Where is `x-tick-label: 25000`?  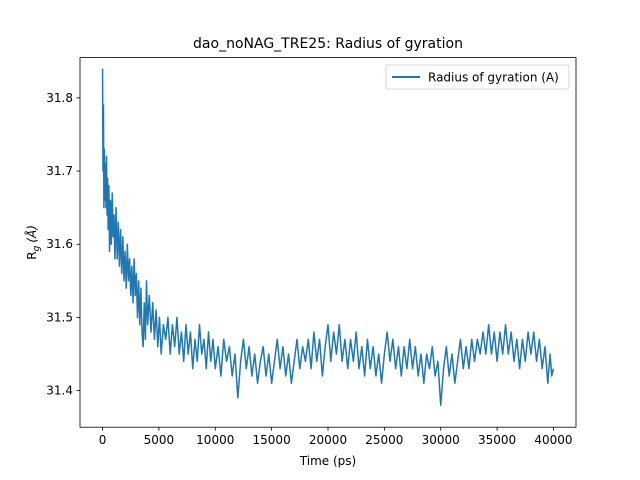
x-tick-label: 25000 is located at coordinates (384, 440).